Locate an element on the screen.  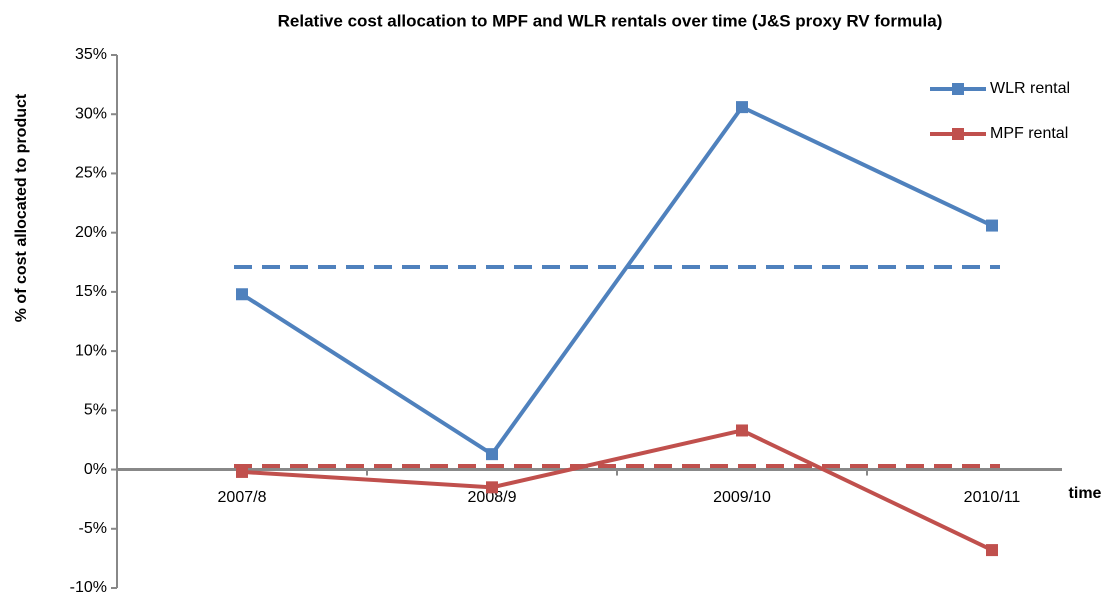
y-axis-label: % of cost allocated to product is located at coordinates (21, 207).